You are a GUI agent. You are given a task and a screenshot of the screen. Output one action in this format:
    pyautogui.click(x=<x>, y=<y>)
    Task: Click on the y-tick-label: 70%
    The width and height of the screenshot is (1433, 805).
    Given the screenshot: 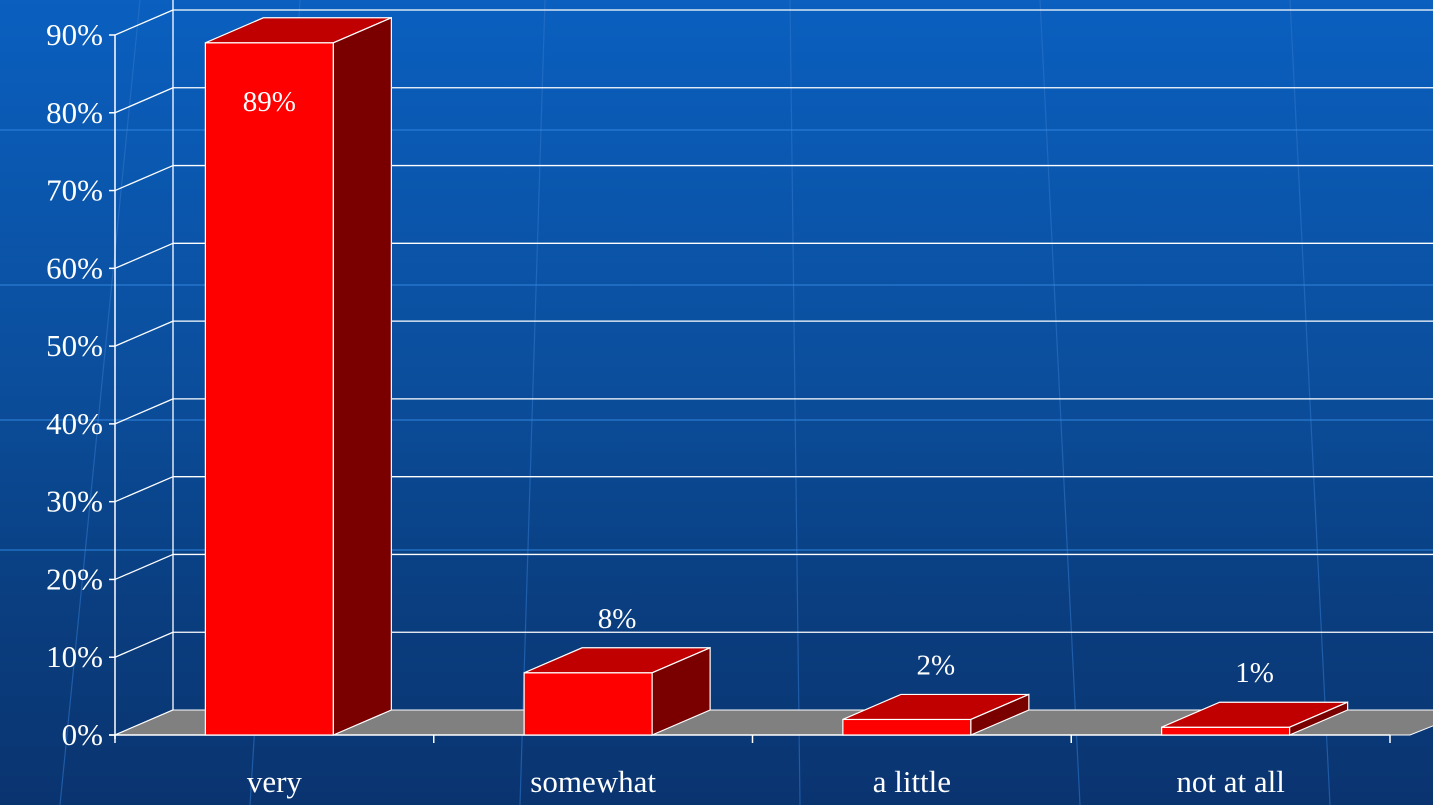 What is the action you would take?
    pyautogui.click(x=74, y=190)
    